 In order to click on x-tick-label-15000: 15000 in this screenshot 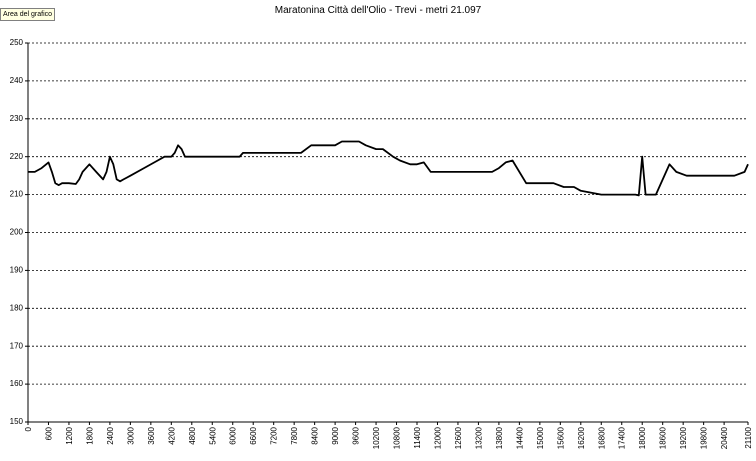, I will do `click(540, 437)`.